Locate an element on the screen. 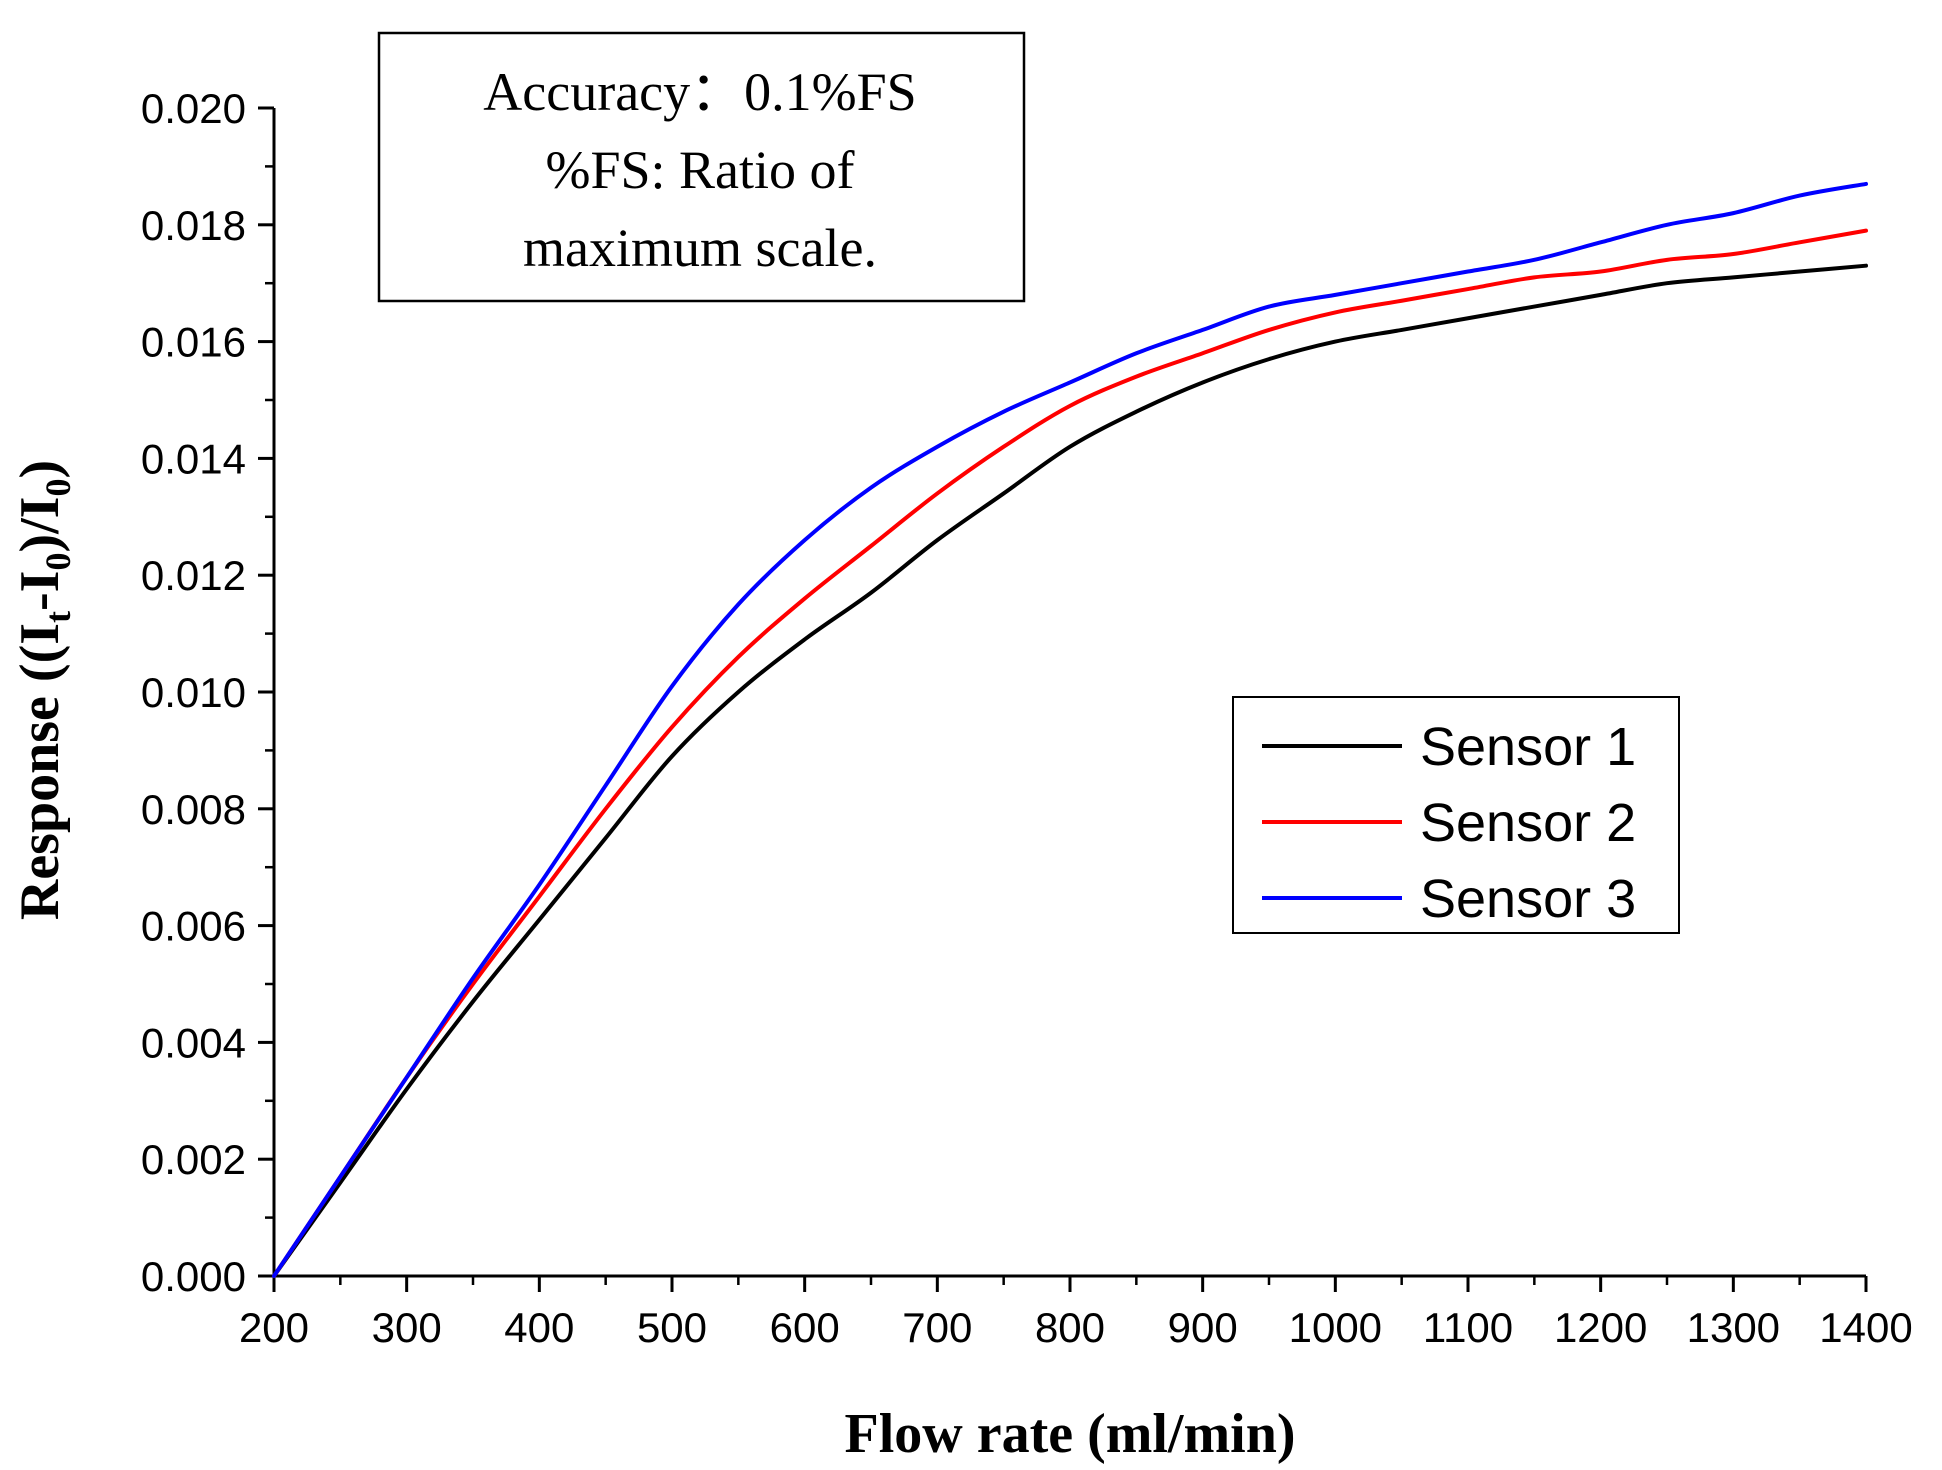  x-tick-label: 700 is located at coordinates (937, 1327).